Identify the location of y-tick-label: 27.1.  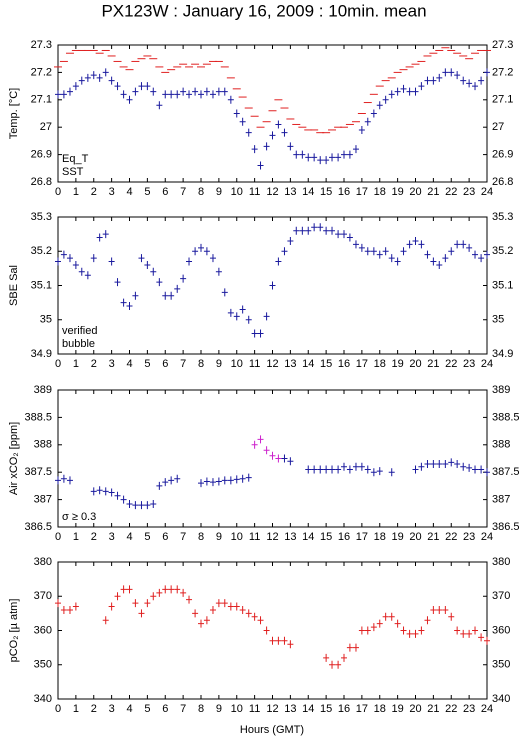
(502, 100).